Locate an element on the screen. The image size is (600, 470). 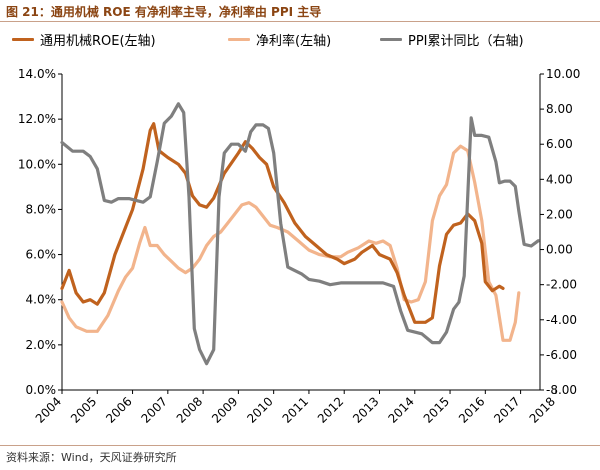
x-tick-label: 2013 is located at coordinates (365, 409).